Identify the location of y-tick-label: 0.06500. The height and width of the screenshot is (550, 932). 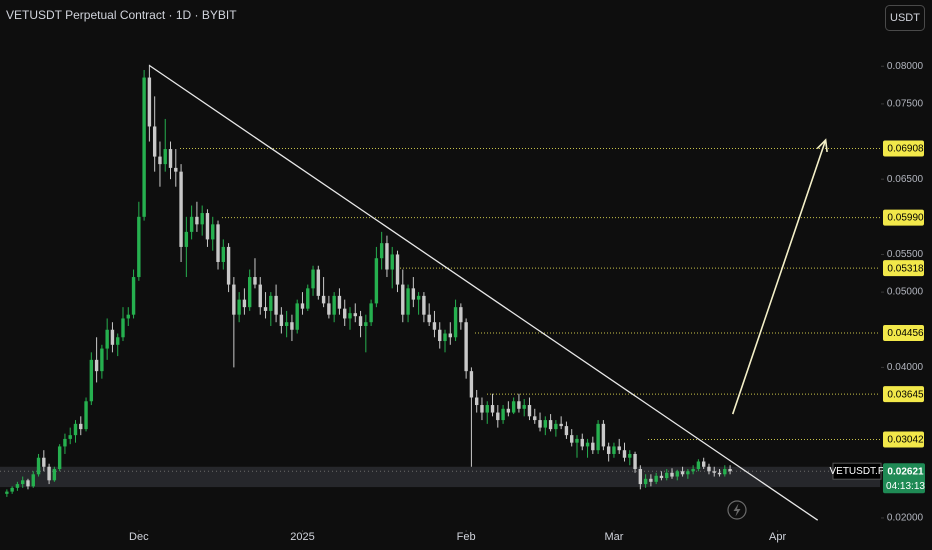
(905, 179).